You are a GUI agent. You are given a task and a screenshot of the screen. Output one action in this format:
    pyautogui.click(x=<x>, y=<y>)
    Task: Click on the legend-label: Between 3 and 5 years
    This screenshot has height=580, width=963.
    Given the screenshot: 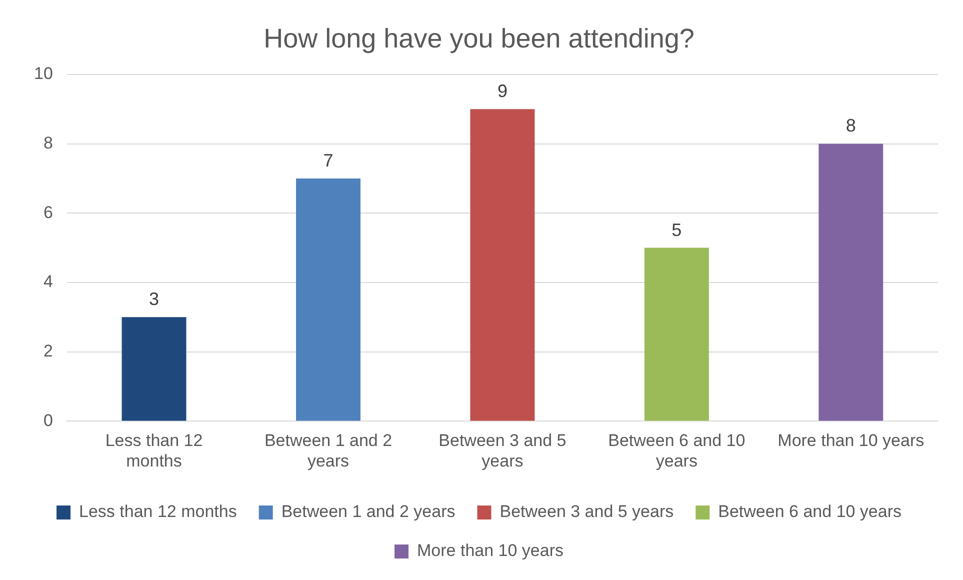 What is the action you would take?
    pyautogui.click(x=587, y=512)
    